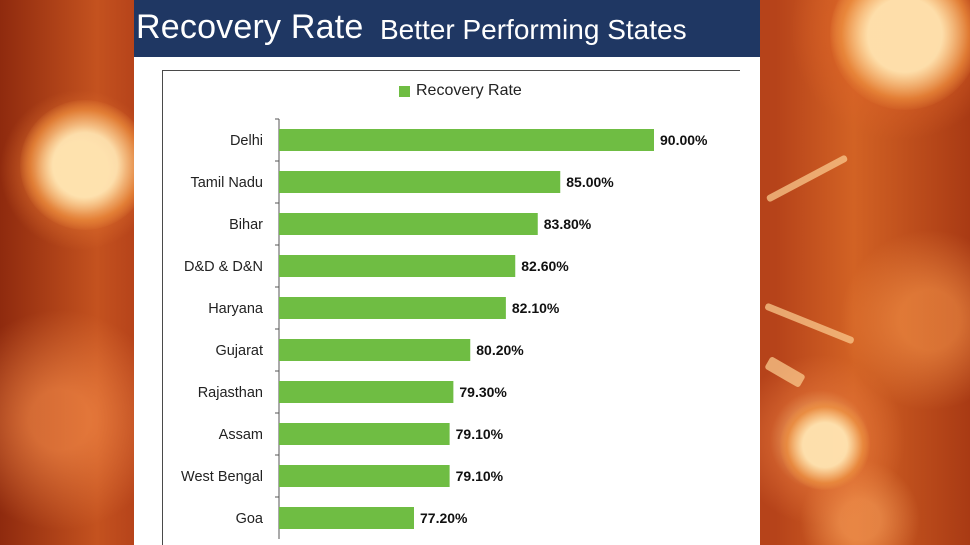  What do you see at coordinates (162, 307) in the screenshot?
I see `chart-frame-left` at bounding box center [162, 307].